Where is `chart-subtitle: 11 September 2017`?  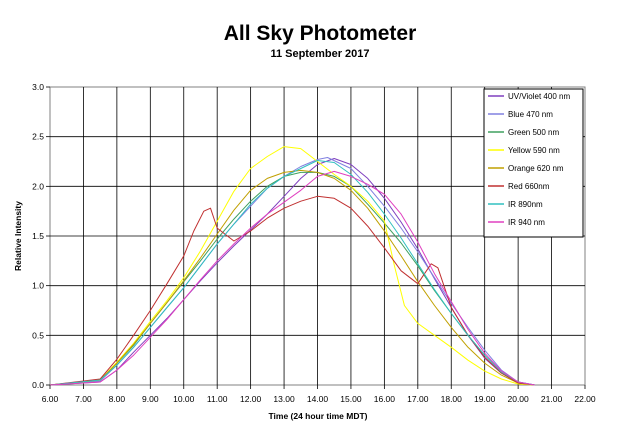 chart-subtitle: 11 September 2017 is located at coordinates (319, 54).